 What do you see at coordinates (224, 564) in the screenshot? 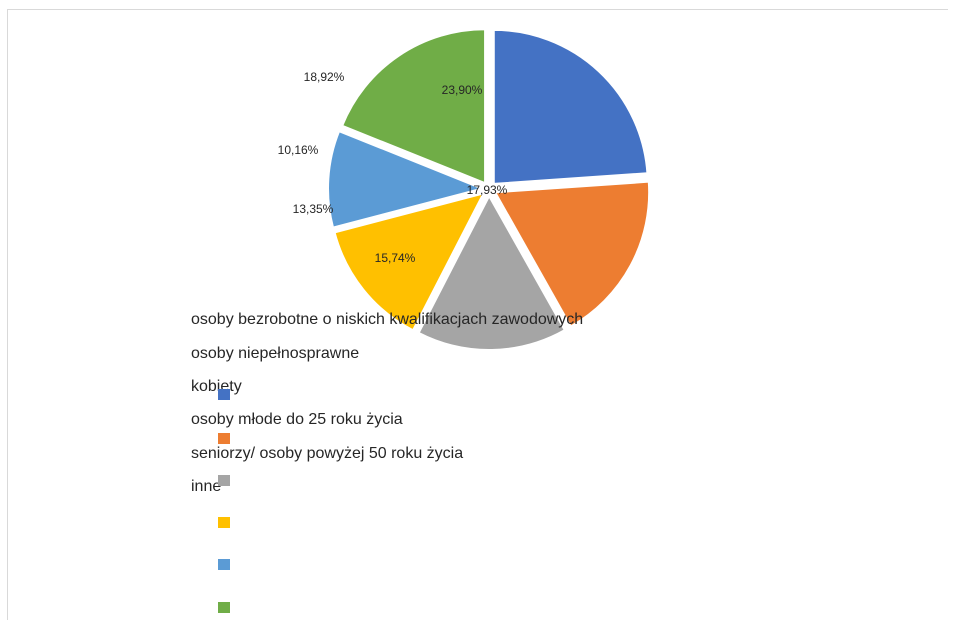
I see `legend-swatch-seniorzy` at bounding box center [224, 564].